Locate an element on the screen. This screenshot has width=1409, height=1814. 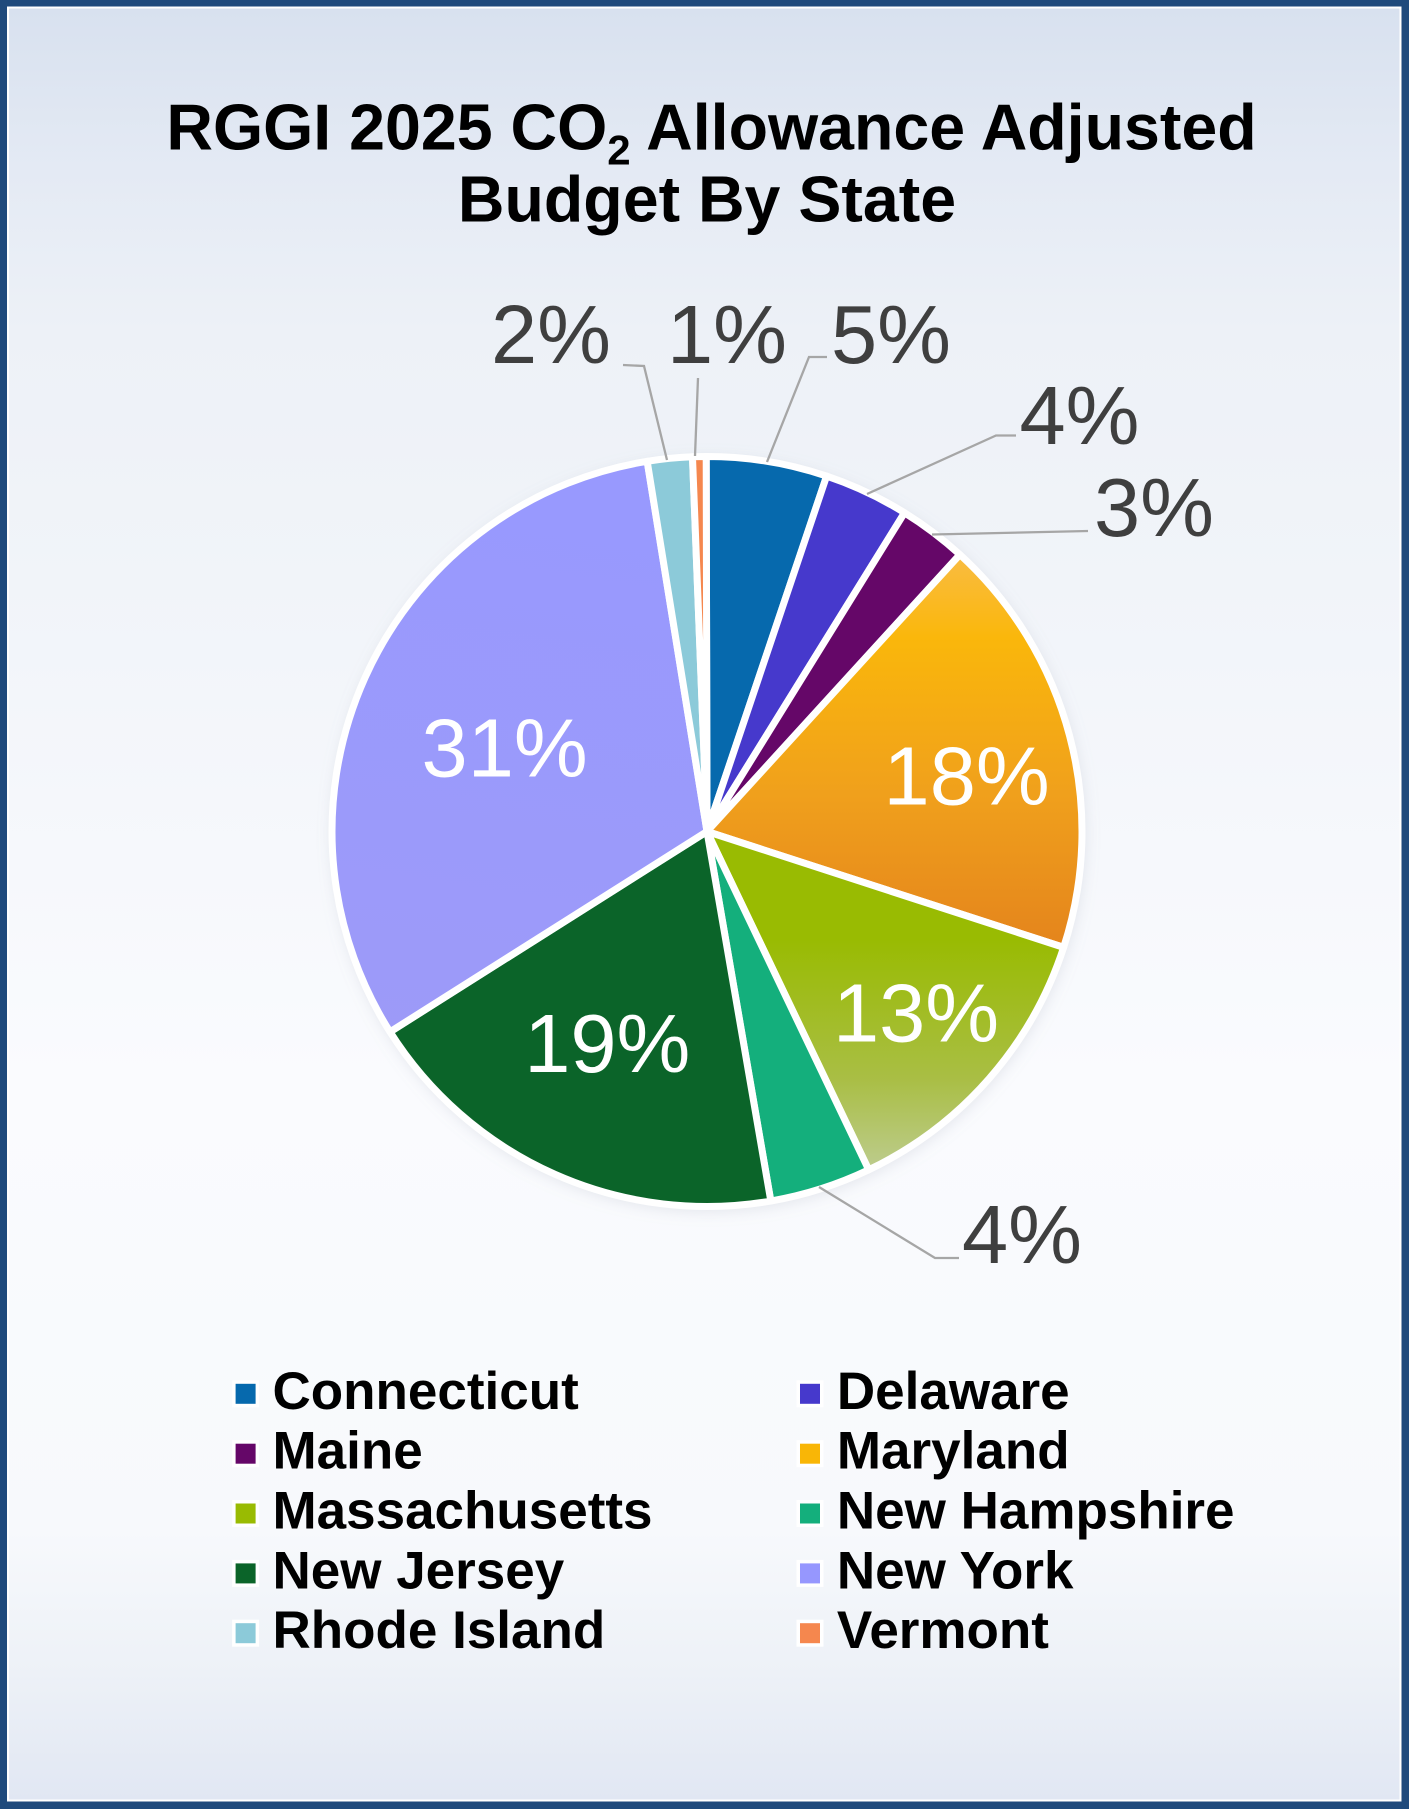
svg-text: 2% is located at coordinates (551, 334).